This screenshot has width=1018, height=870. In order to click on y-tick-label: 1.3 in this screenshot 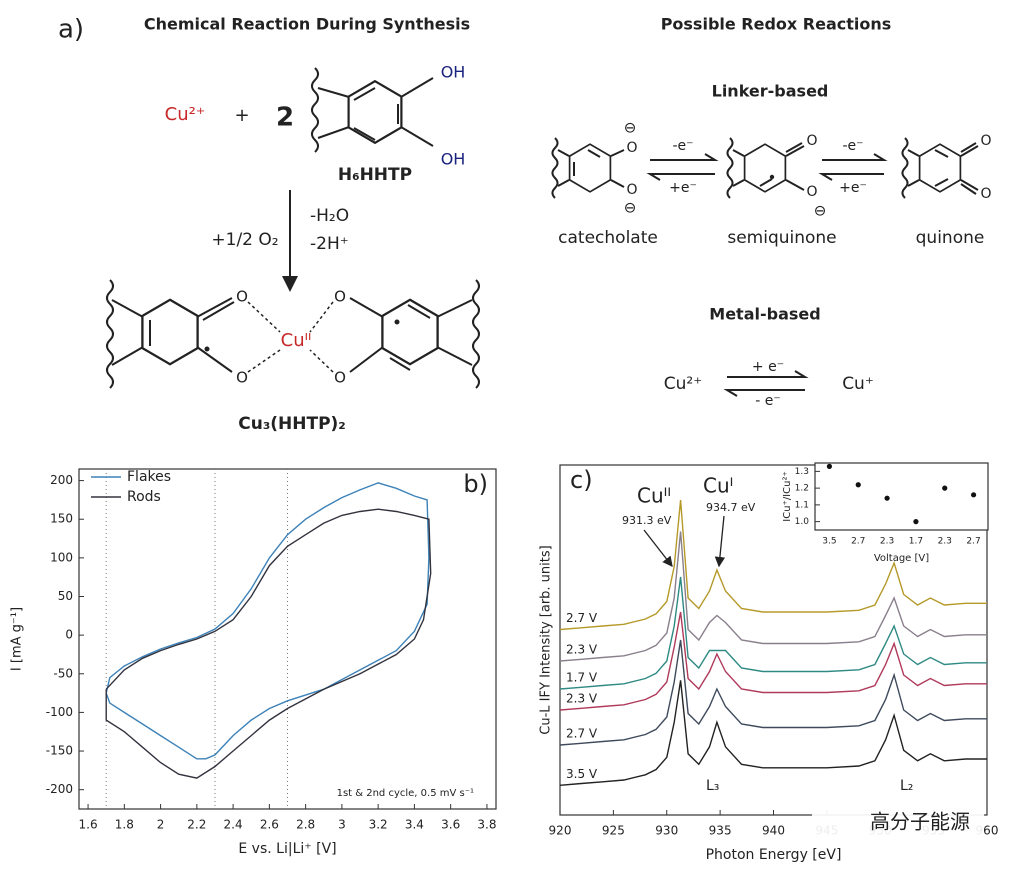, I will do `click(802, 472)`.